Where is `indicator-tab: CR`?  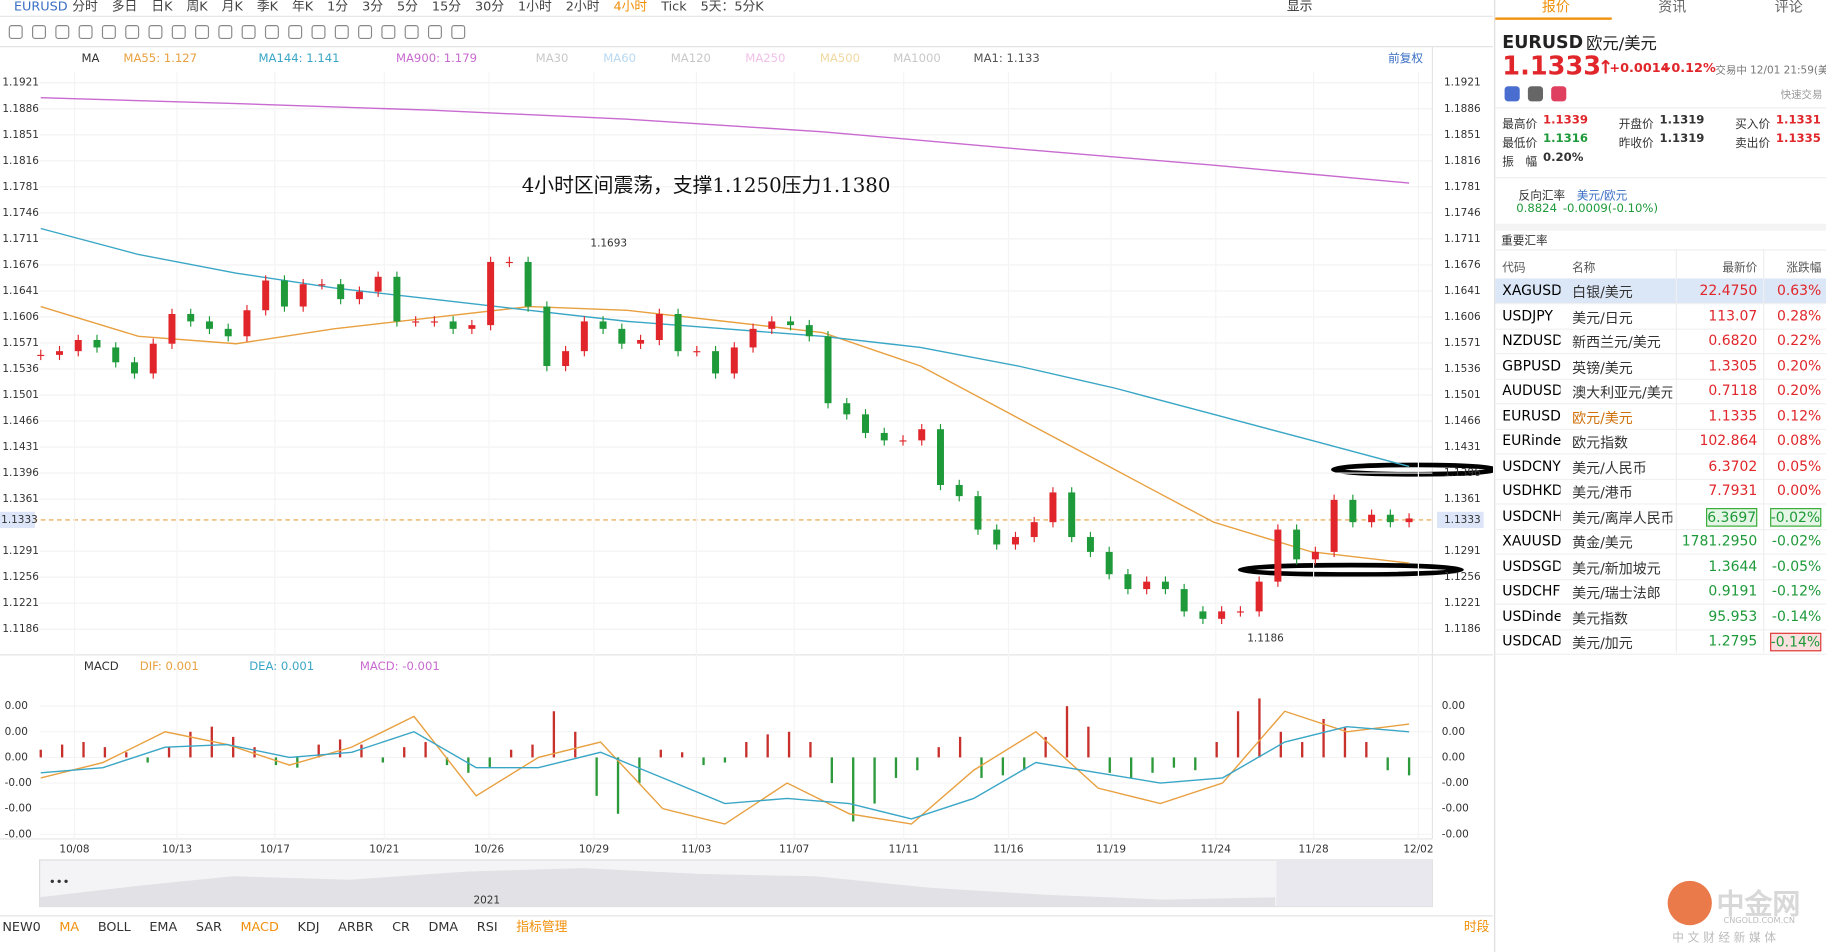
indicator-tab: CR is located at coordinates (401, 927).